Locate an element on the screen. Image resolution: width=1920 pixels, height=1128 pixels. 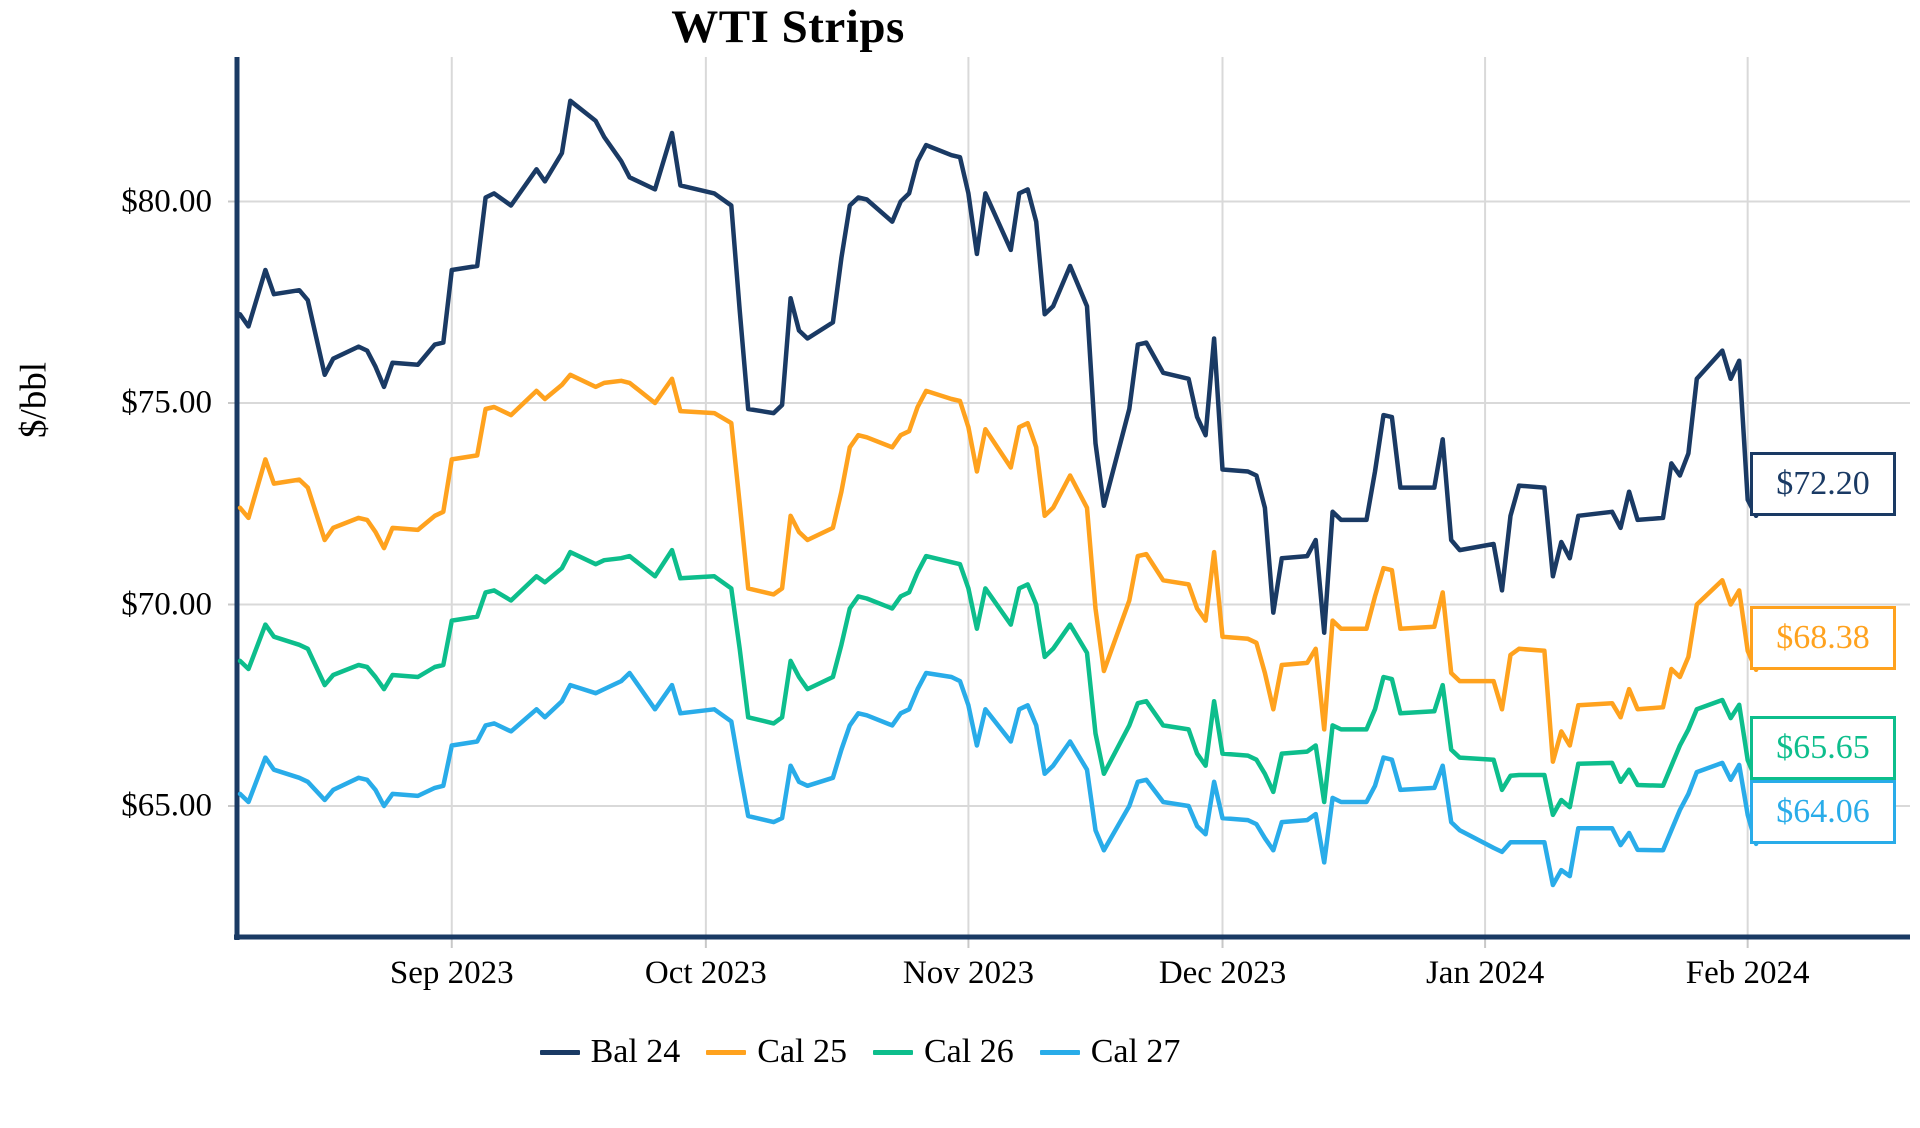
x-tick-label: Jan 2024 is located at coordinates (1485, 973).